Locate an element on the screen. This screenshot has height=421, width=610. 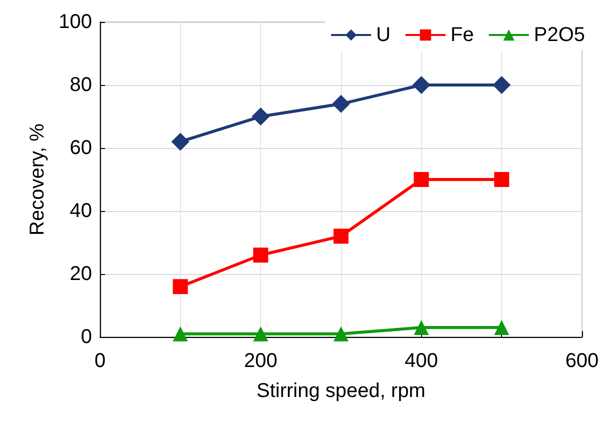
y-tick-label: 20 is located at coordinates (81, 274).